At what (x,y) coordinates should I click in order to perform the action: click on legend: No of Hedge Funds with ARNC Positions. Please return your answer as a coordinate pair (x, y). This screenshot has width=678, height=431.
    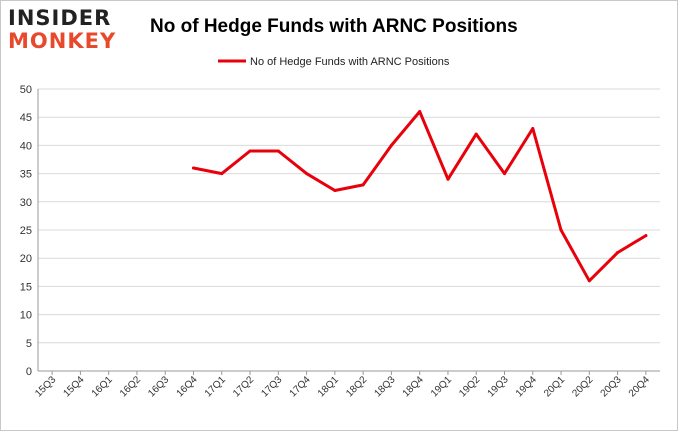
    Looking at the image, I should click on (334, 62).